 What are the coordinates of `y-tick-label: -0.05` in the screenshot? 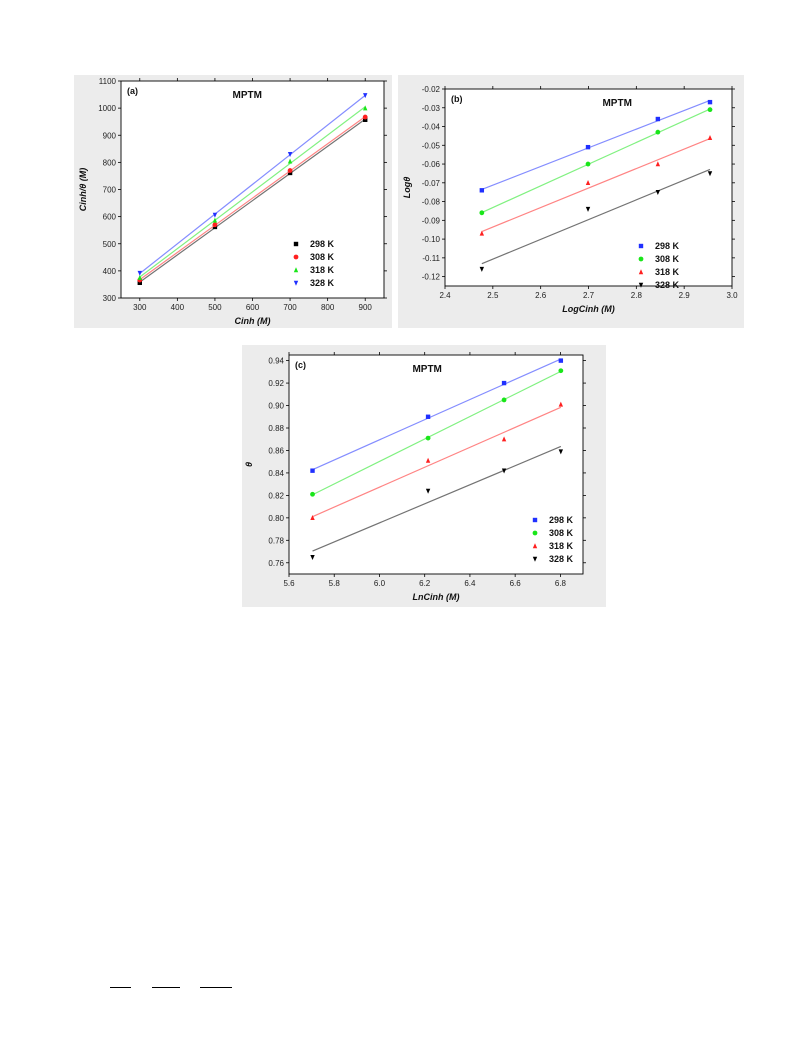 It's located at (431, 145).